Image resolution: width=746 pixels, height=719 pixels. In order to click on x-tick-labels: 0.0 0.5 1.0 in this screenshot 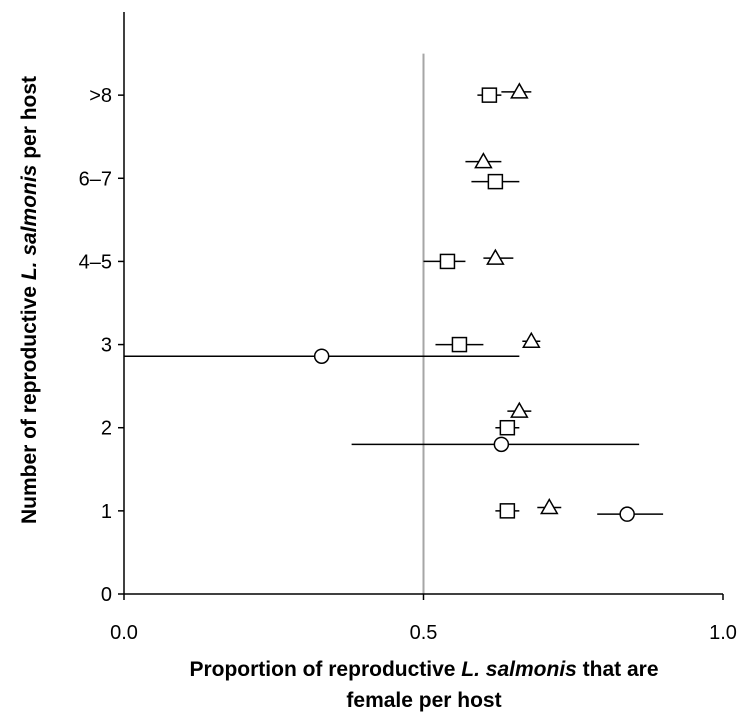, I will do `click(423, 633)`.